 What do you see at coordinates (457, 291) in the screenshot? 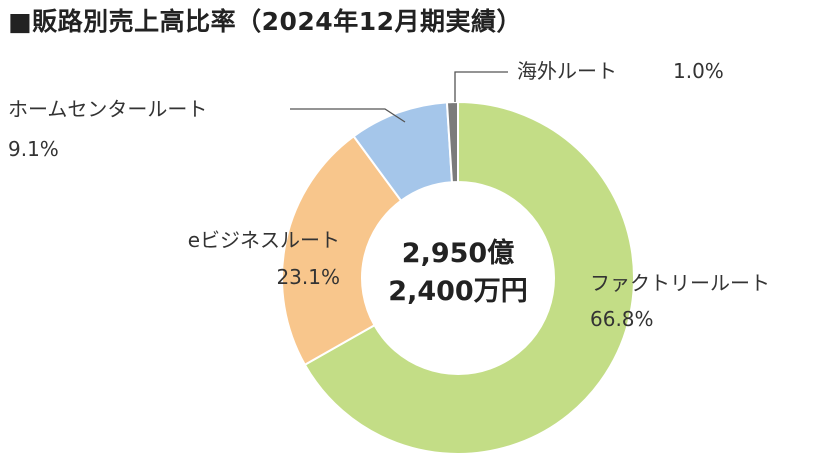
I see `center-text-line-2: 2,400万円` at bounding box center [457, 291].